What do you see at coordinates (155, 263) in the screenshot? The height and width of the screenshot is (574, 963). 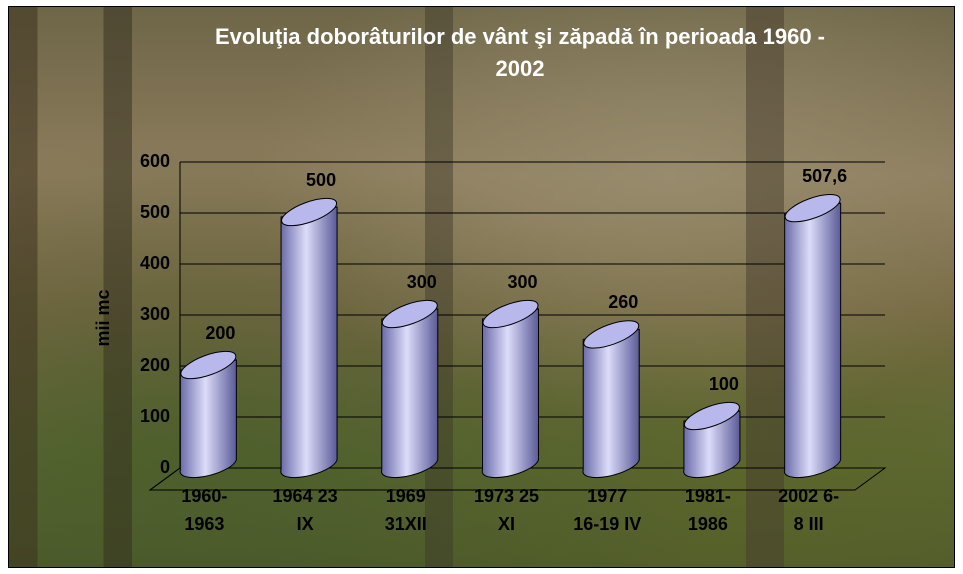 I see `y-tick-label: 400` at bounding box center [155, 263].